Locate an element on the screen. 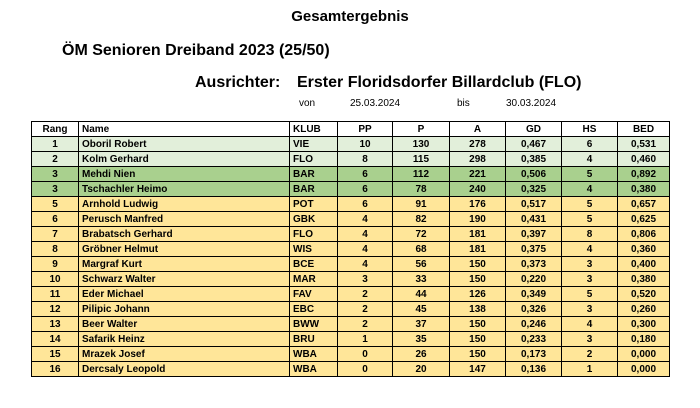 This screenshot has width=700, height=408. cell-bed: 0,180 is located at coordinates (643, 339).